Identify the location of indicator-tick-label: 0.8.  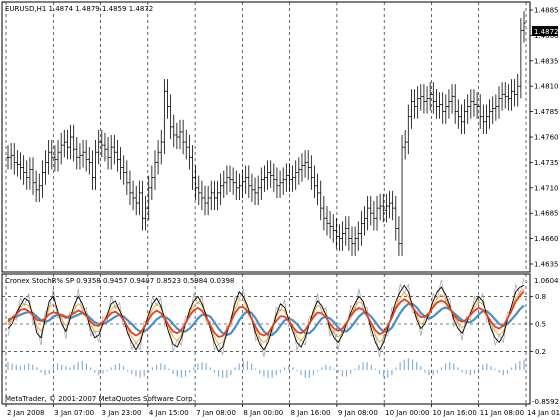
(540, 297).